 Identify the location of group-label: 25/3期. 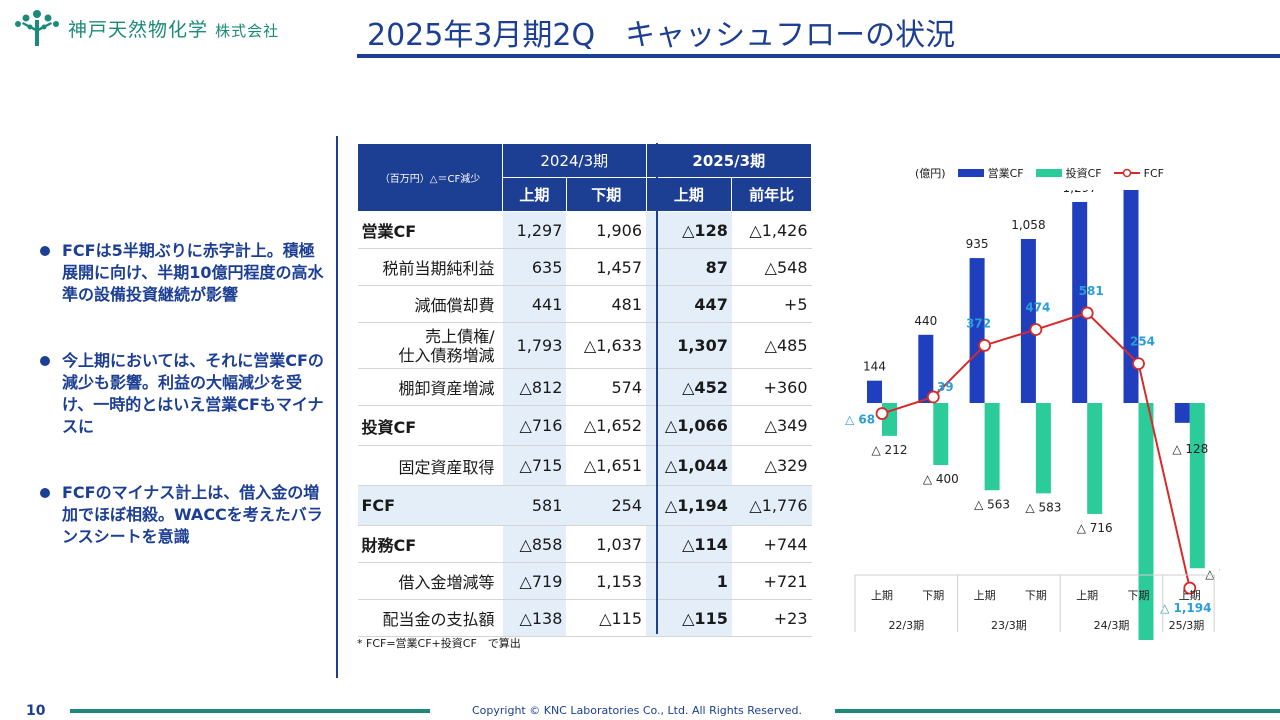
(1187, 625).